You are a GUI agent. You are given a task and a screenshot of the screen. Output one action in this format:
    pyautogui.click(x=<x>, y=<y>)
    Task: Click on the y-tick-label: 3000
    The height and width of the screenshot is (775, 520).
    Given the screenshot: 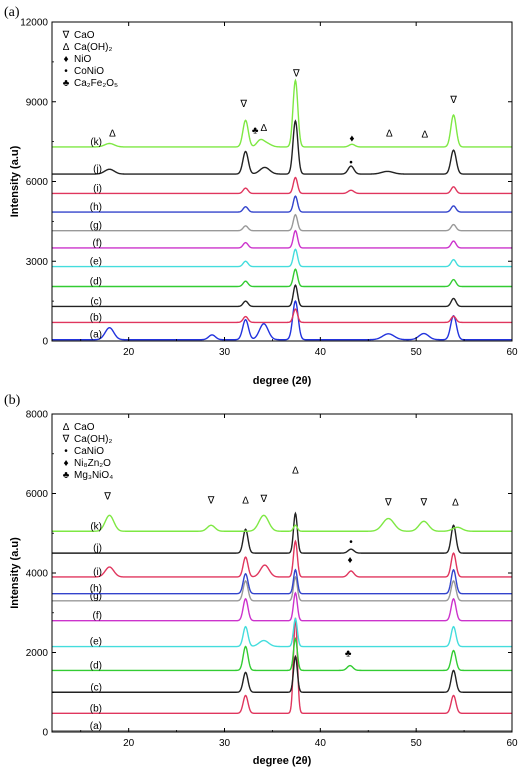 What is the action you would take?
    pyautogui.click(x=37, y=262)
    